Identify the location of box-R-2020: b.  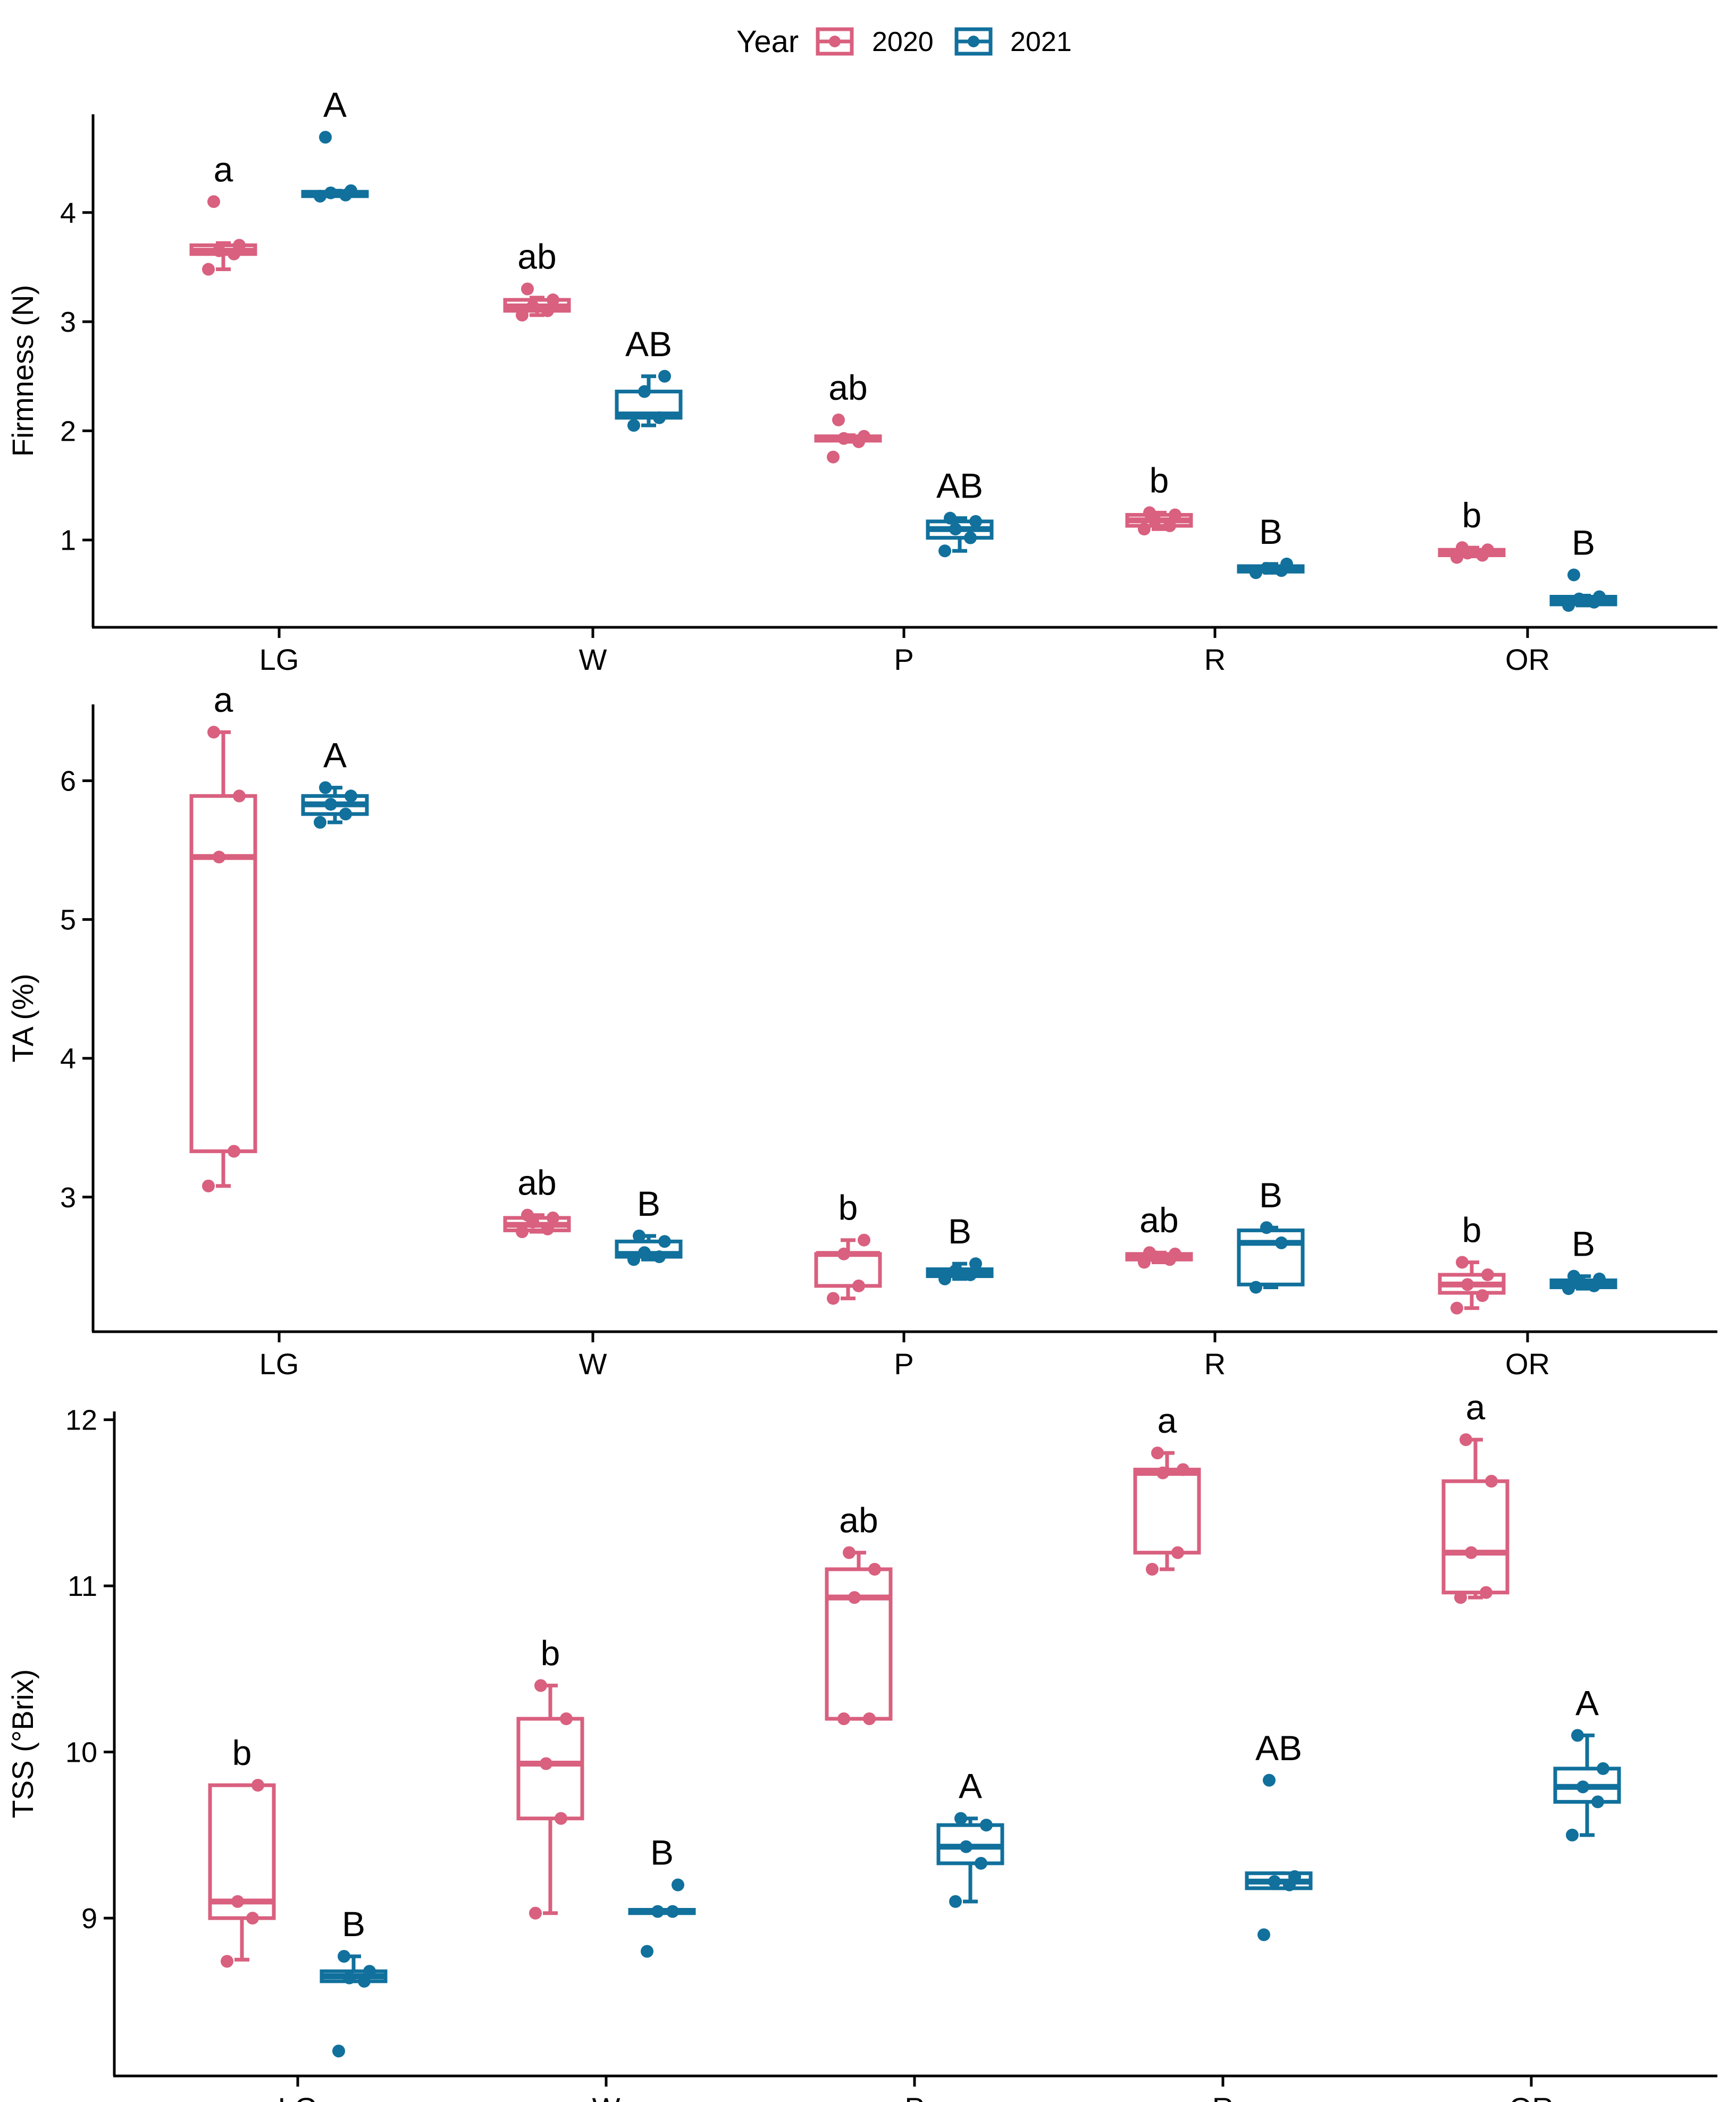
(1159, 498).